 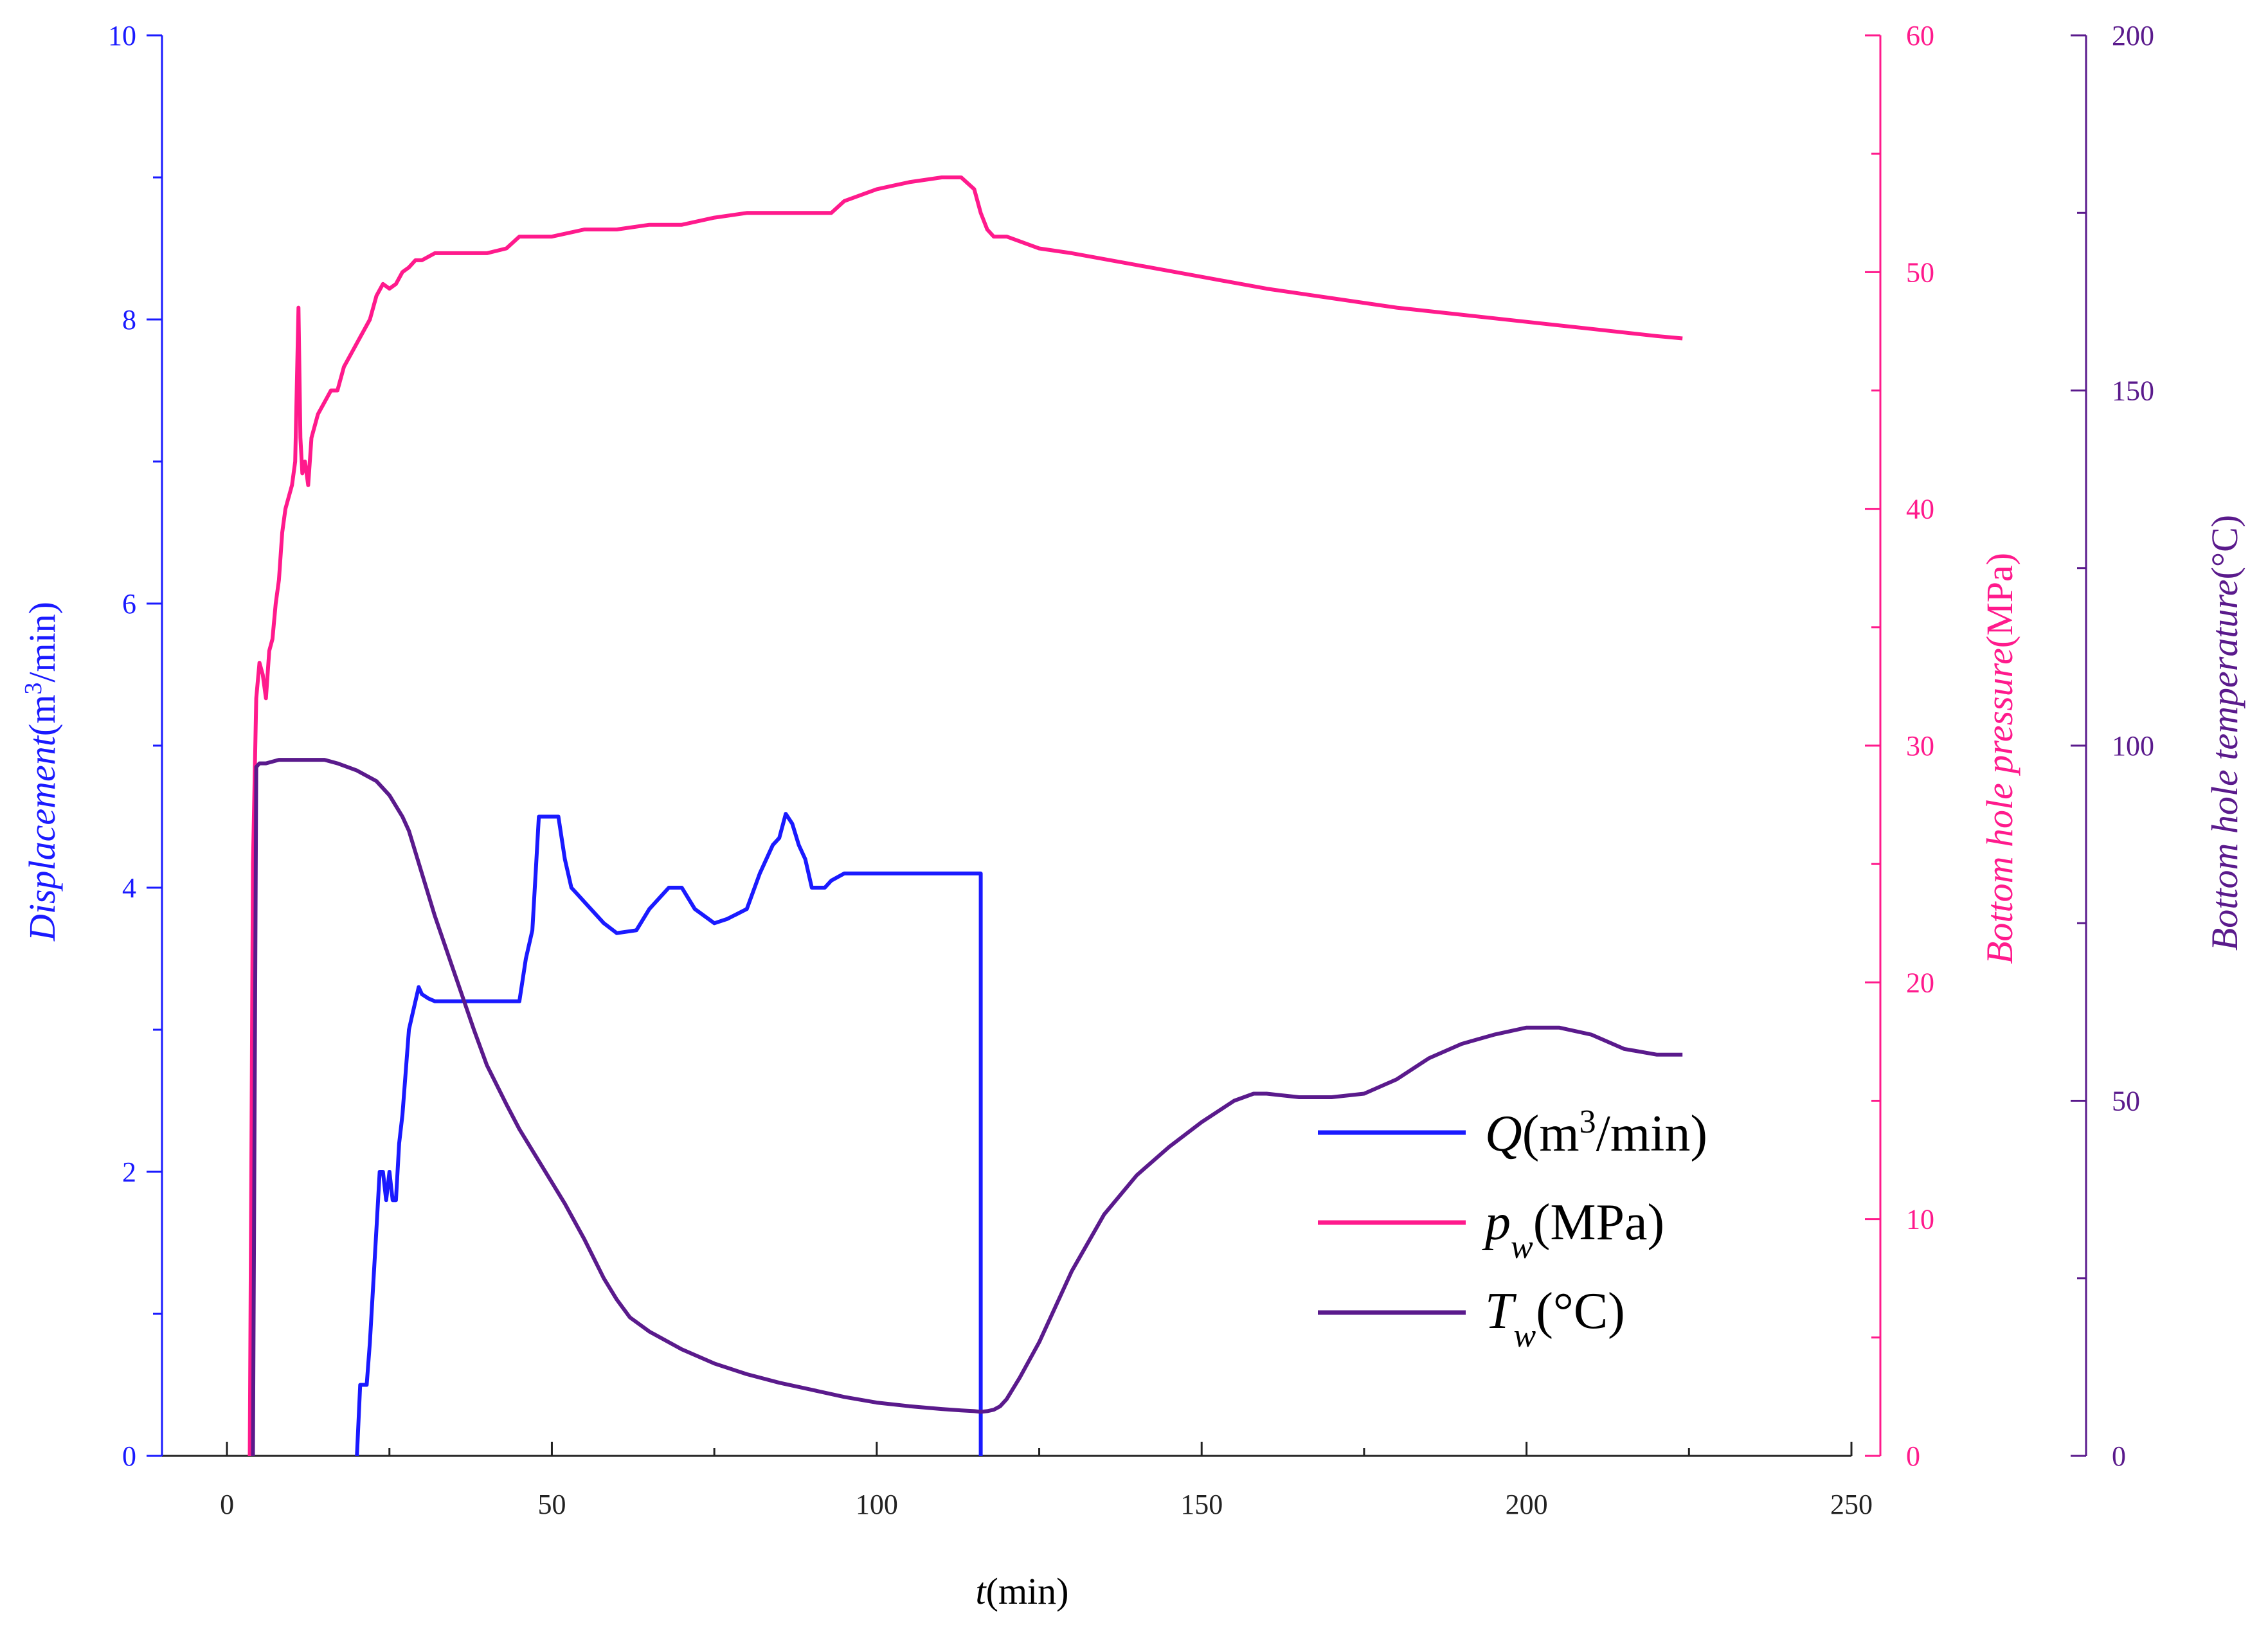 What do you see at coordinates (1527, 1504) in the screenshot?
I see `x-tick-label: 200` at bounding box center [1527, 1504].